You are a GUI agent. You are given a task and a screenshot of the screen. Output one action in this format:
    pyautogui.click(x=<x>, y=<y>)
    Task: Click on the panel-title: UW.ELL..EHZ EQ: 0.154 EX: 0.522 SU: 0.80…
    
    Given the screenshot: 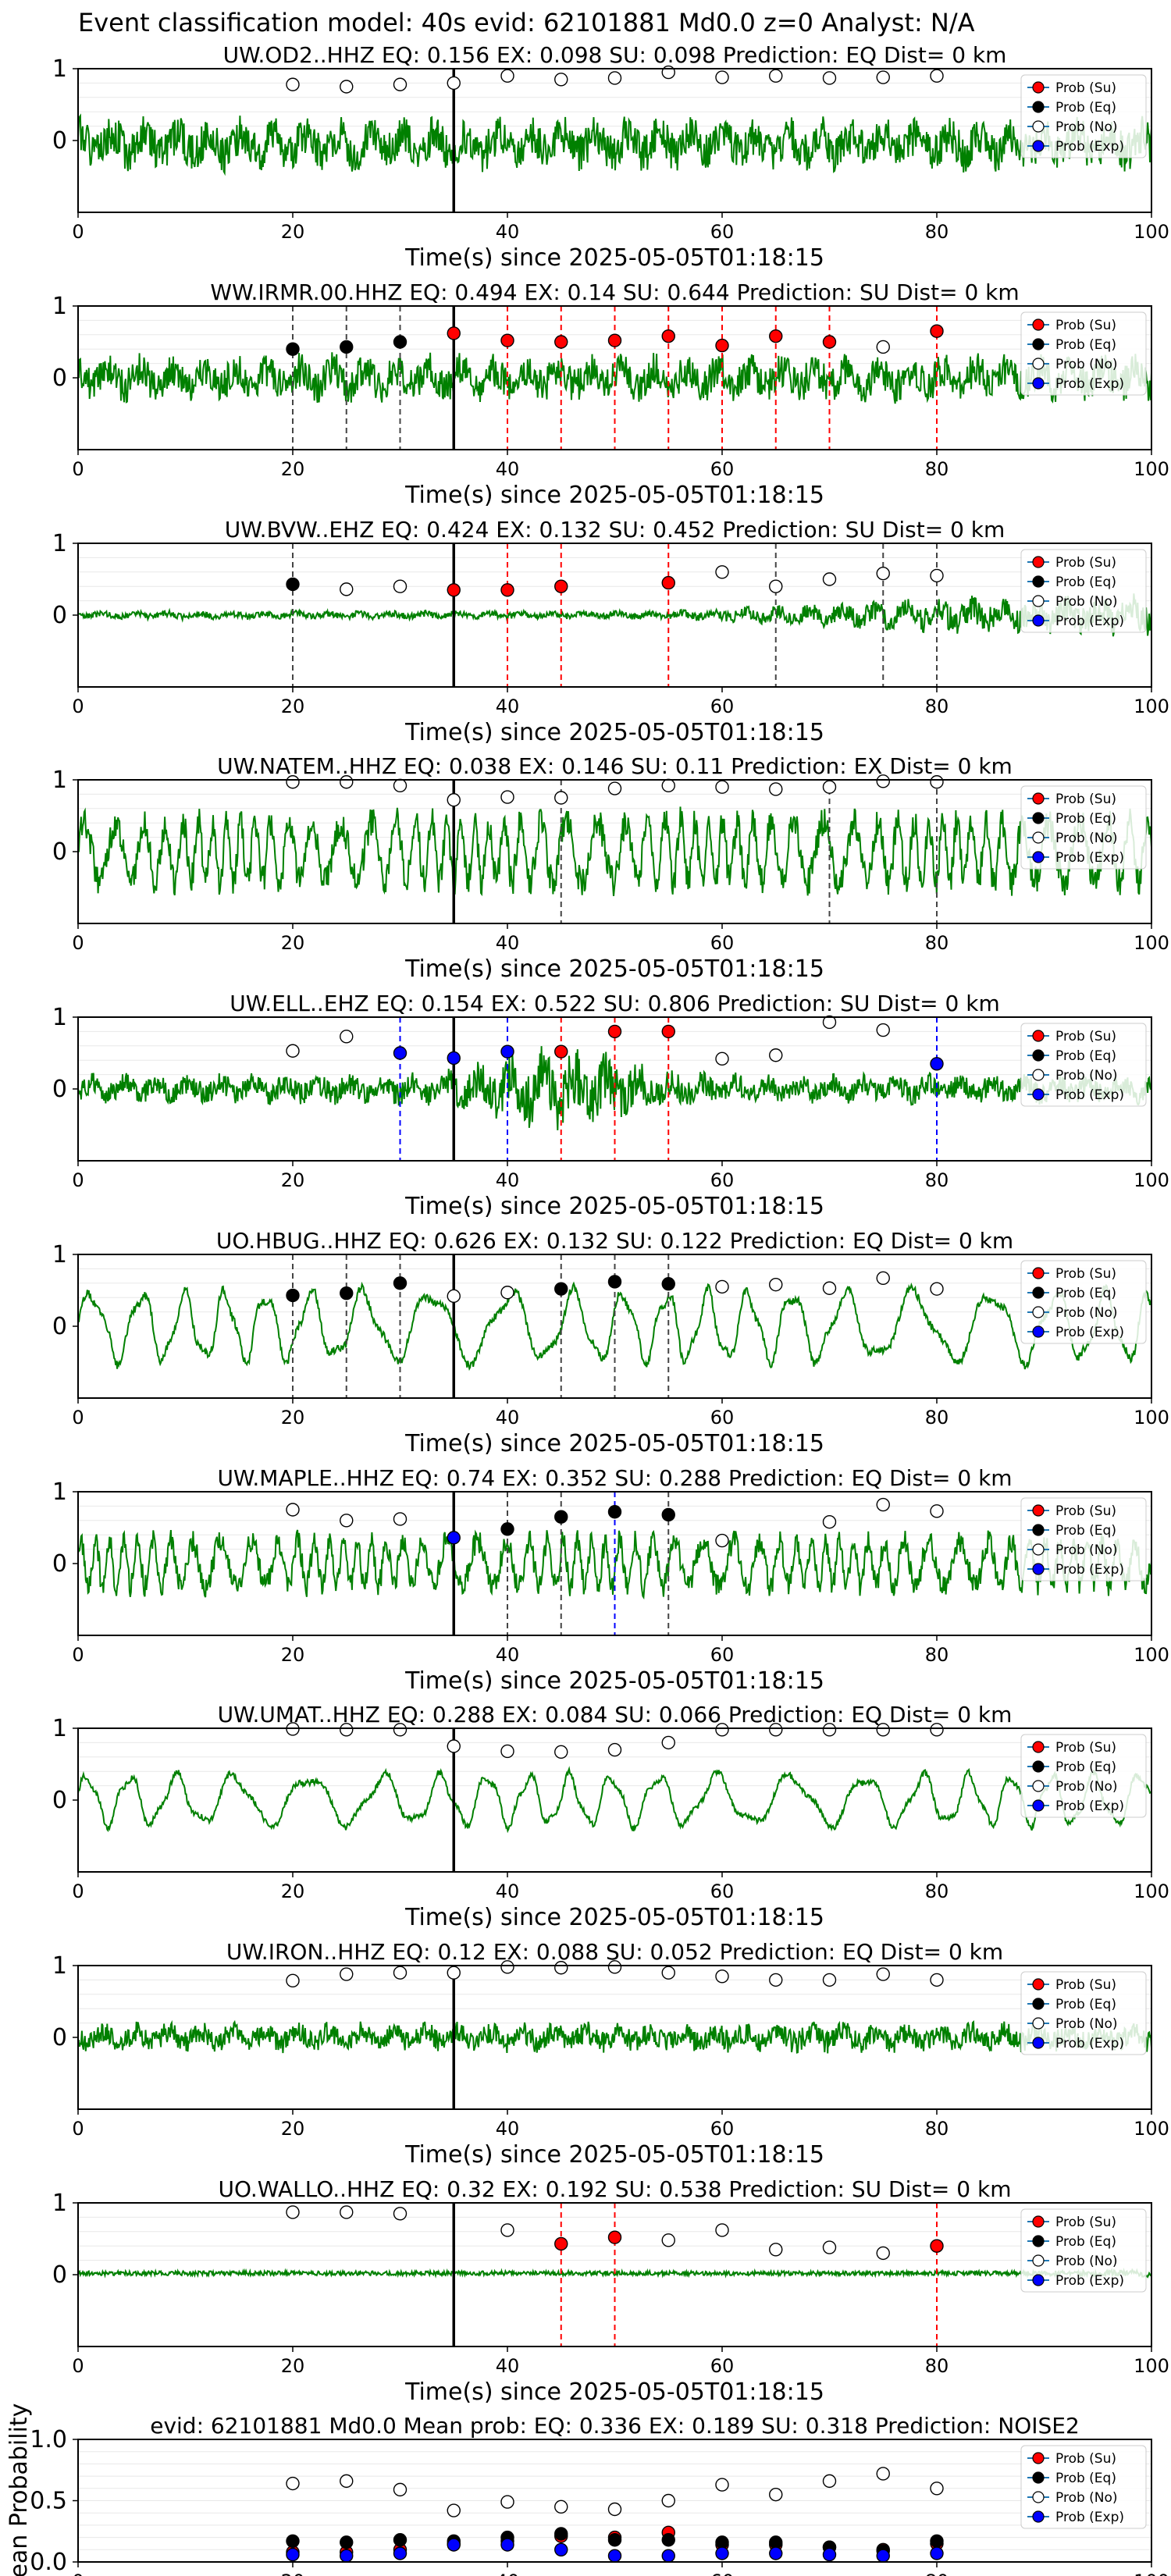 What is the action you would take?
    pyautogui.click(x=615, y=1003)
    